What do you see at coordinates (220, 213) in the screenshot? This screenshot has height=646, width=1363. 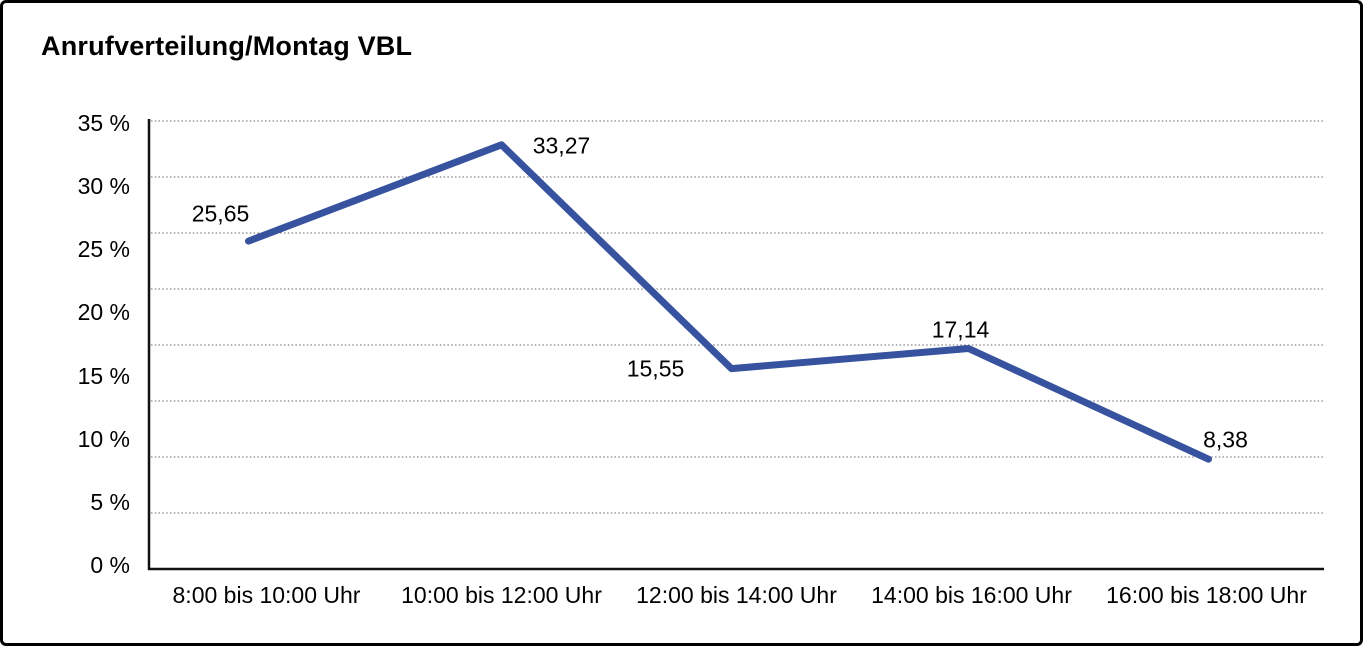 I see `data-point-label: 25,65` at bounding box center [220, 213].